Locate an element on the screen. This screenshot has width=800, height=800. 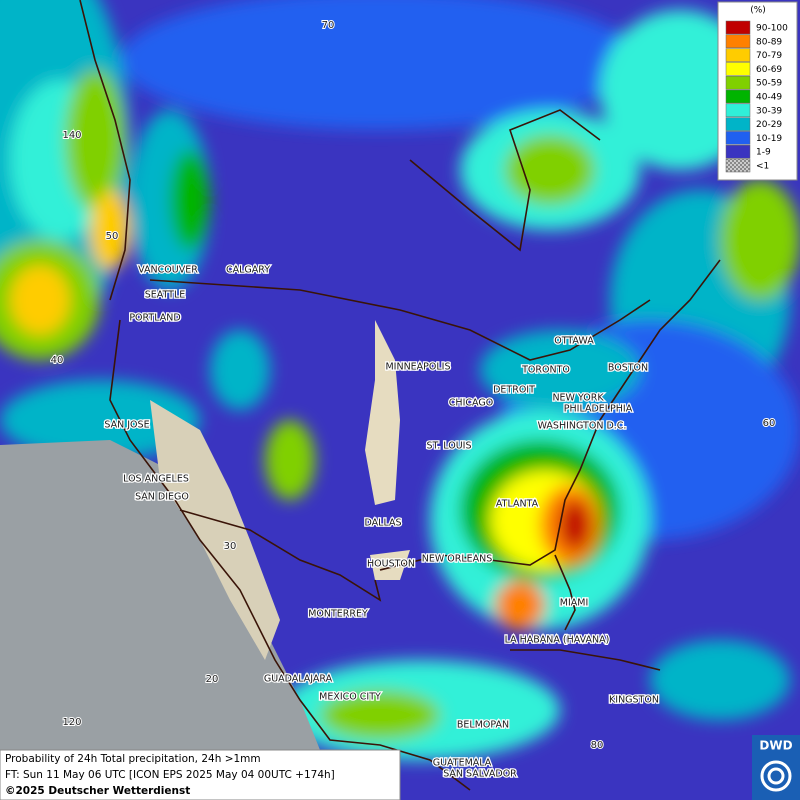
city-label: GUATEMALA is located at coordinates (462, 763).